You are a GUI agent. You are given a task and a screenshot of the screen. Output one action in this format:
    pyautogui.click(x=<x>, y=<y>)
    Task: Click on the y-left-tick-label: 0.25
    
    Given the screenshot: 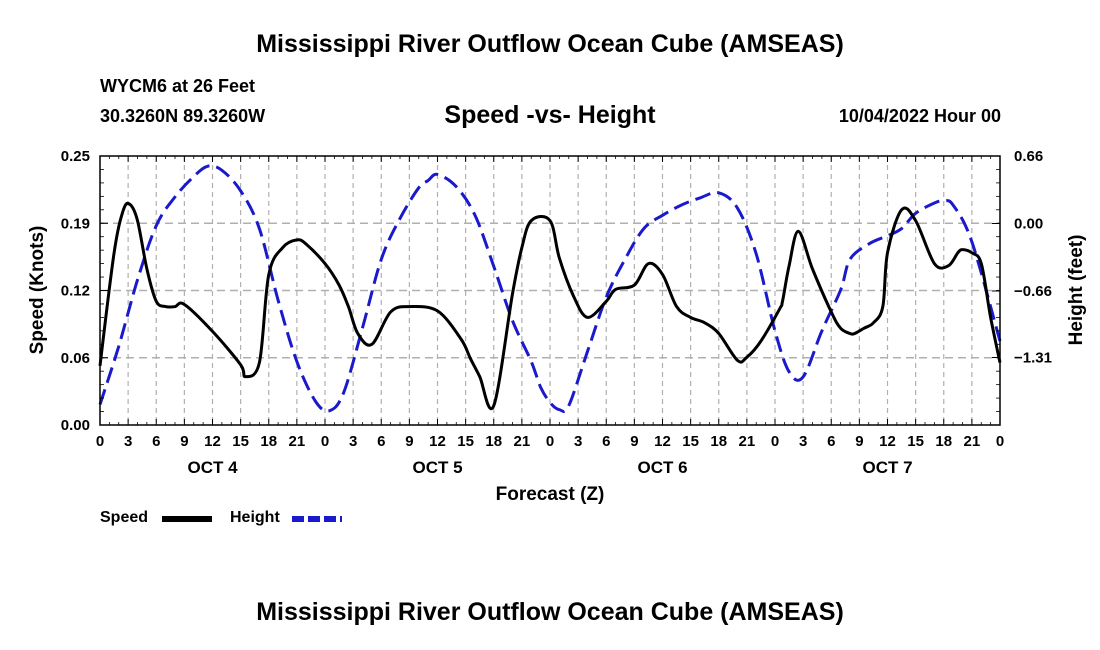 What is the action you would take?
    pyautogui.click(x=75, y=156)
    